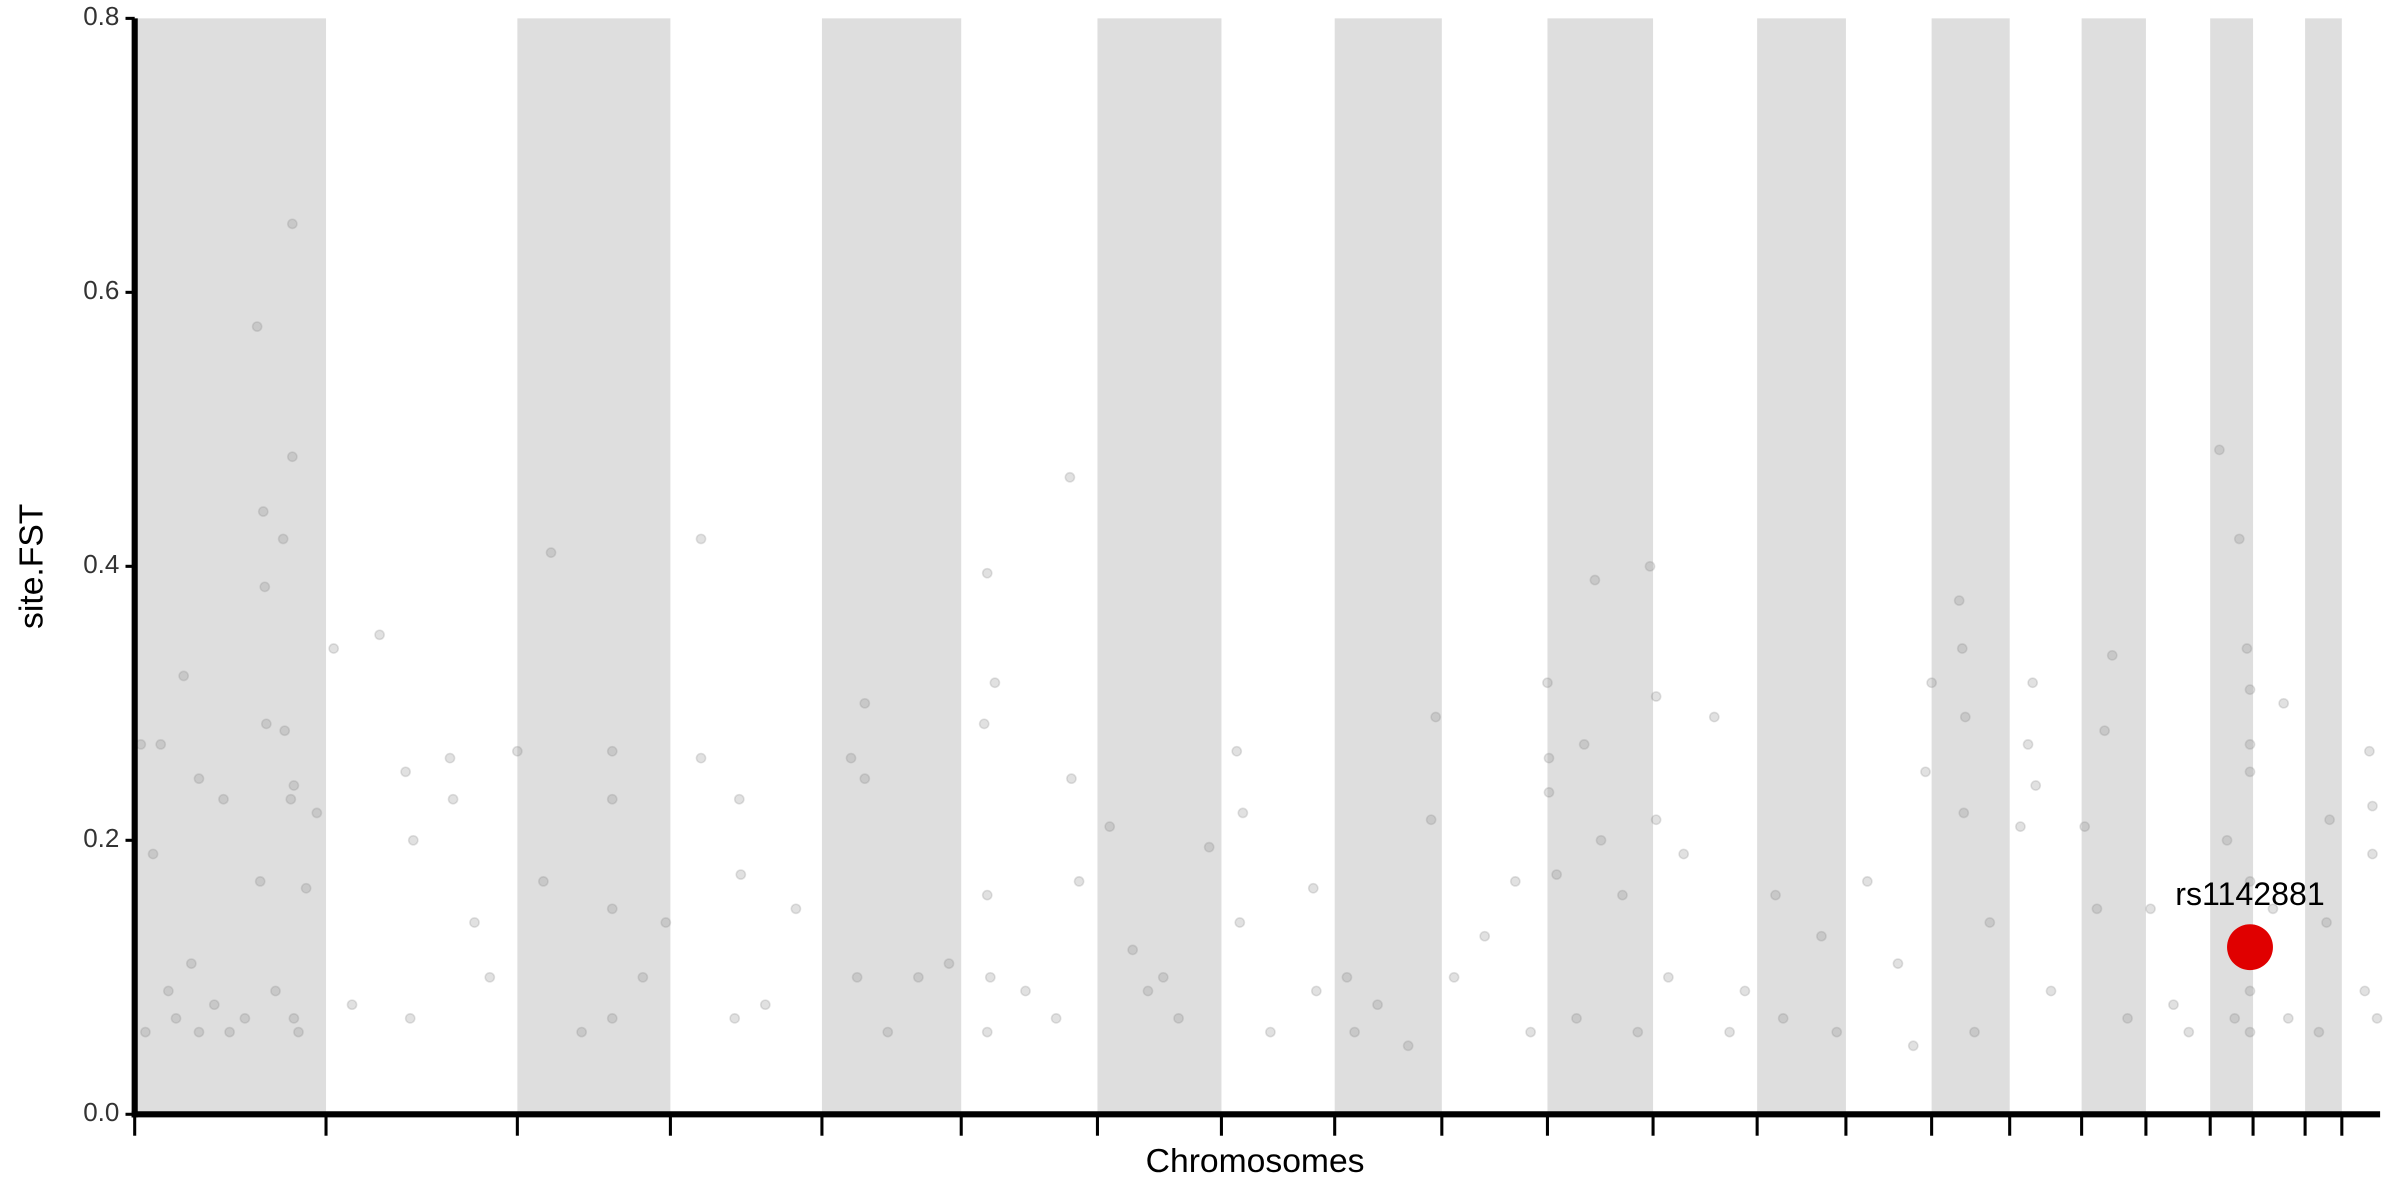  Describe the element at coordinates (101, 838) in the screenshot. I see `y-tick-label: 0.2` at that location.